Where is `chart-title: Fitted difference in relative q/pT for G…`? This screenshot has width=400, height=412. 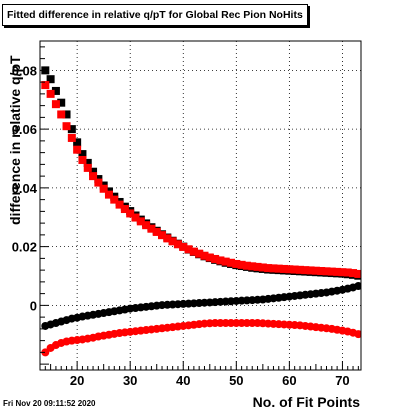
chart-title: Fitted difference in relative q/pT for G… is located at coordinates (155, 15).